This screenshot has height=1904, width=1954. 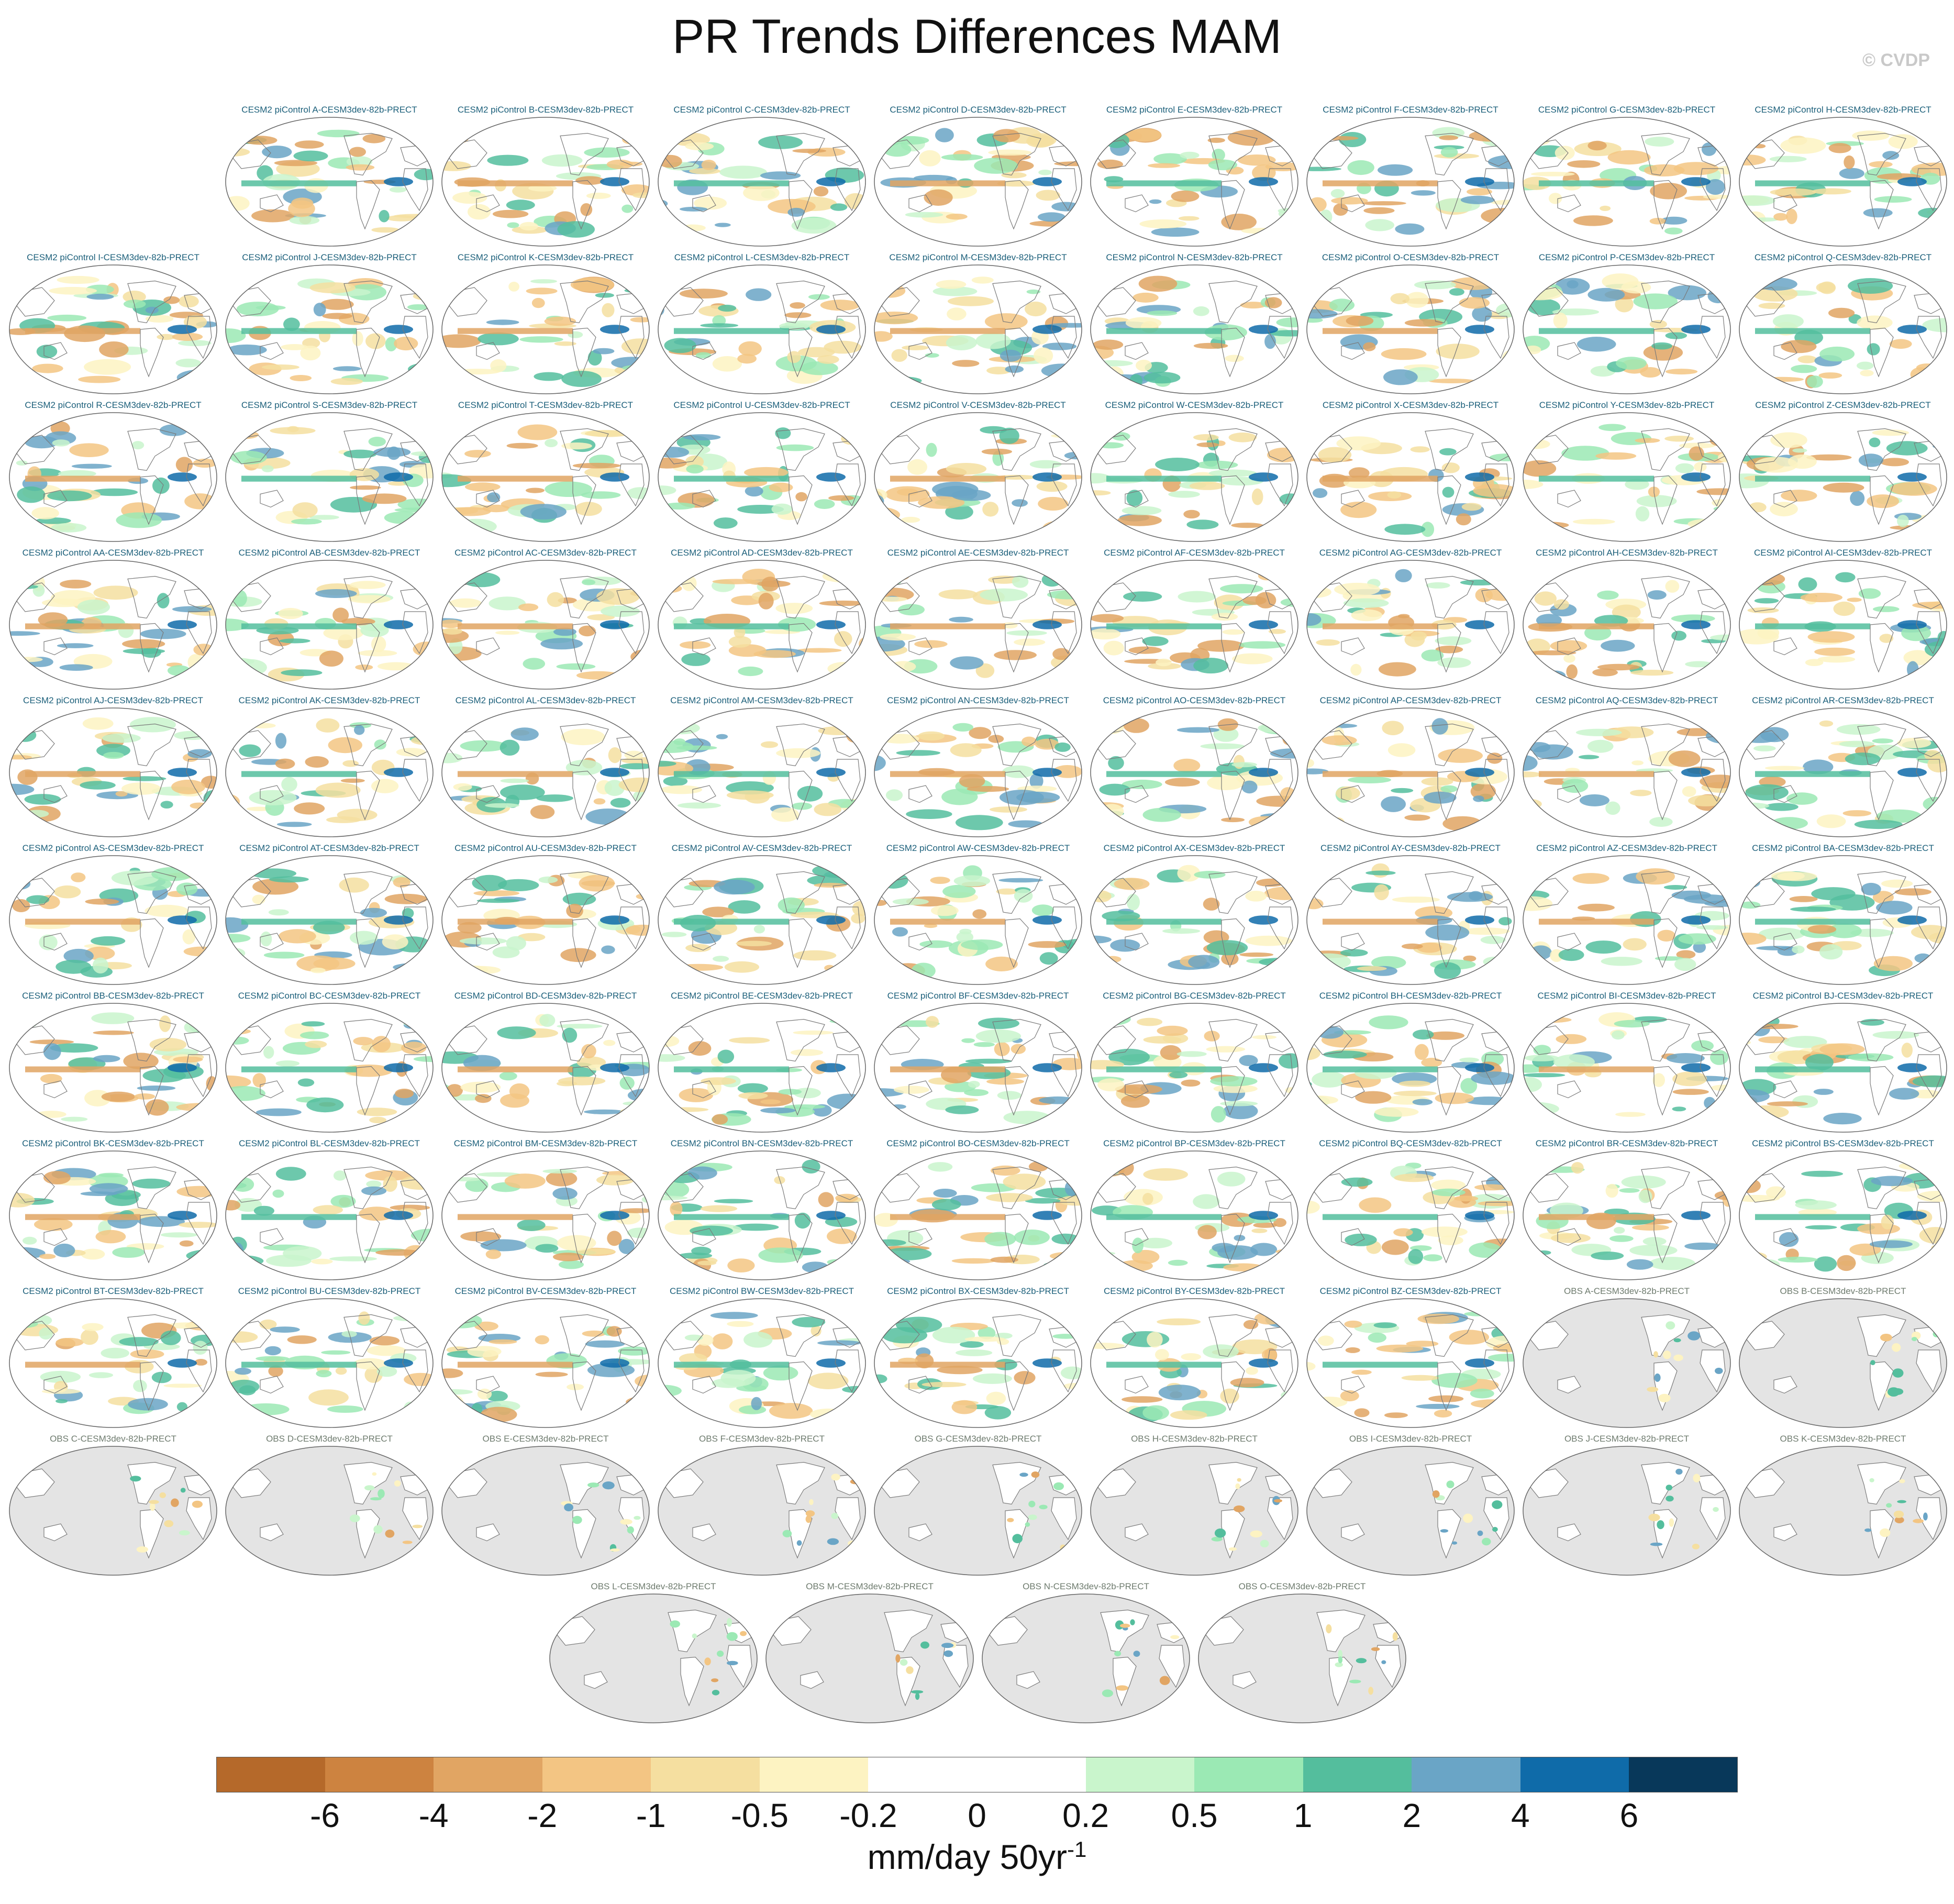 I want to click on colorbar-tick-label: -0.5, so click(x=759, y=1816).